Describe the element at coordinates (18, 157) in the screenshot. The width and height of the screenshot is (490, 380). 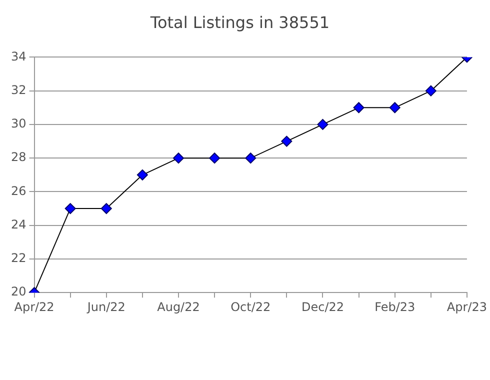
I see `y-tick-label: 28` at that location.